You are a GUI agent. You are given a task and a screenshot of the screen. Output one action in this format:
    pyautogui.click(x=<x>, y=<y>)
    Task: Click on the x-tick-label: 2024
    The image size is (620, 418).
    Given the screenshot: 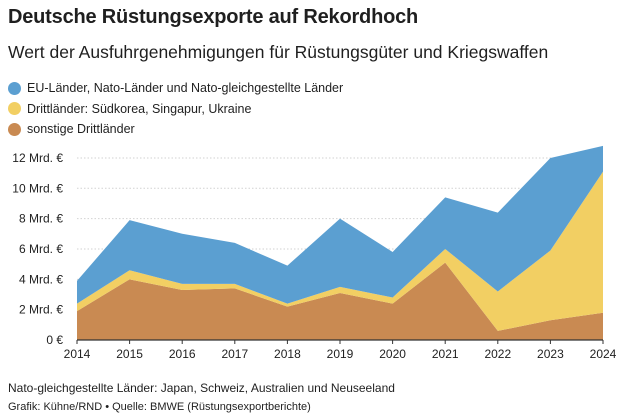 What is the action you would take?
    pyautogui.click(x=603, y=354)
    